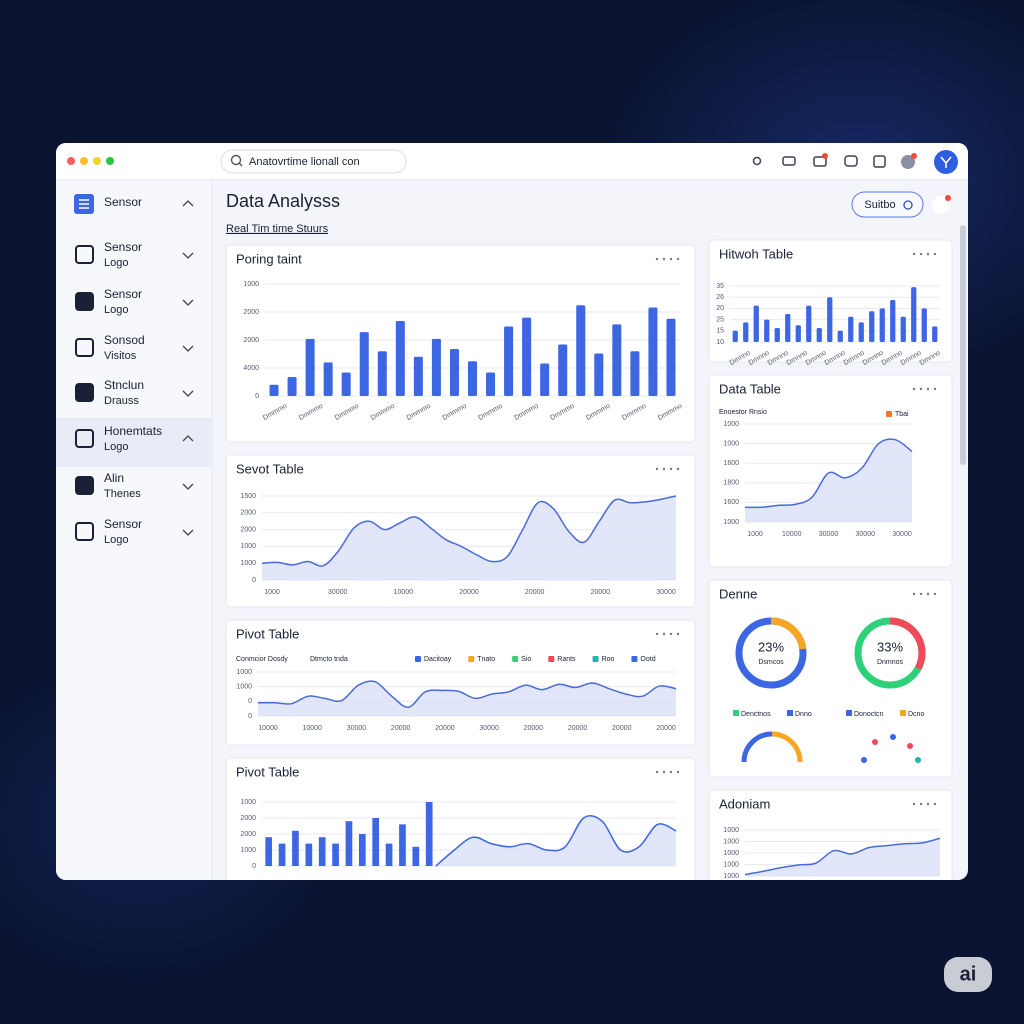 The width and height of the screenshot is (1024, 1024). I want to click on y-tick-label: 1500, so click(248, 496).